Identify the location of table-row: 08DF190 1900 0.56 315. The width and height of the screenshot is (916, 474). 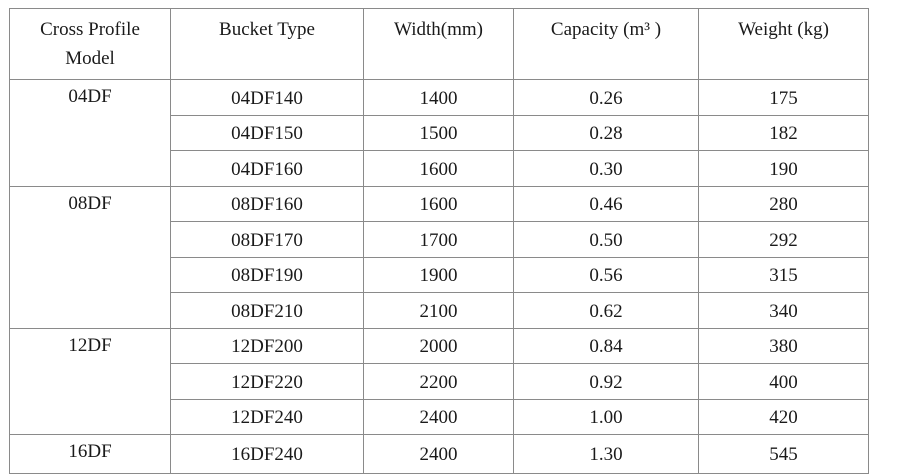
(439, 274).